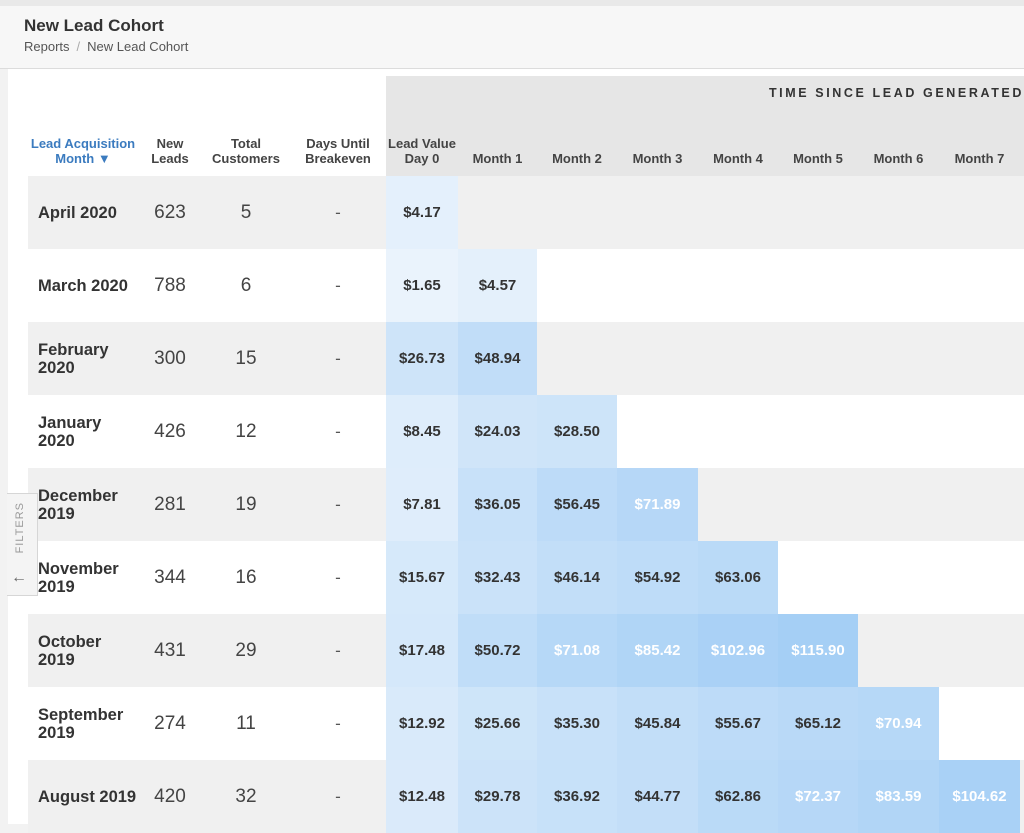 The height and width of the screenshot is (833, 1024). I want to click on cohort-value-cell: $104.62, so click(979, 796).